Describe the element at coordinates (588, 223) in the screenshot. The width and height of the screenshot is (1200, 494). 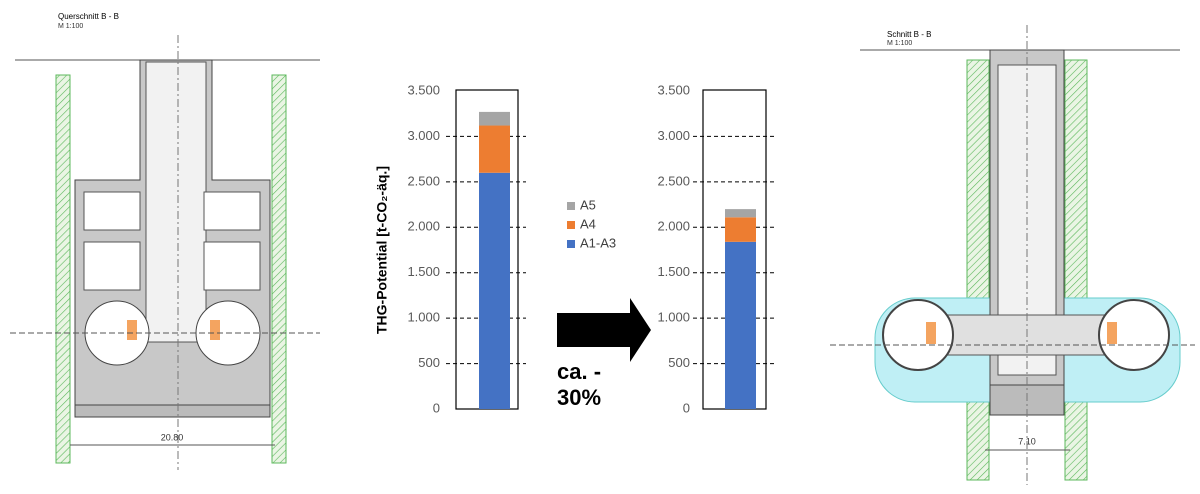
I see `legend-label: A4` at that location.